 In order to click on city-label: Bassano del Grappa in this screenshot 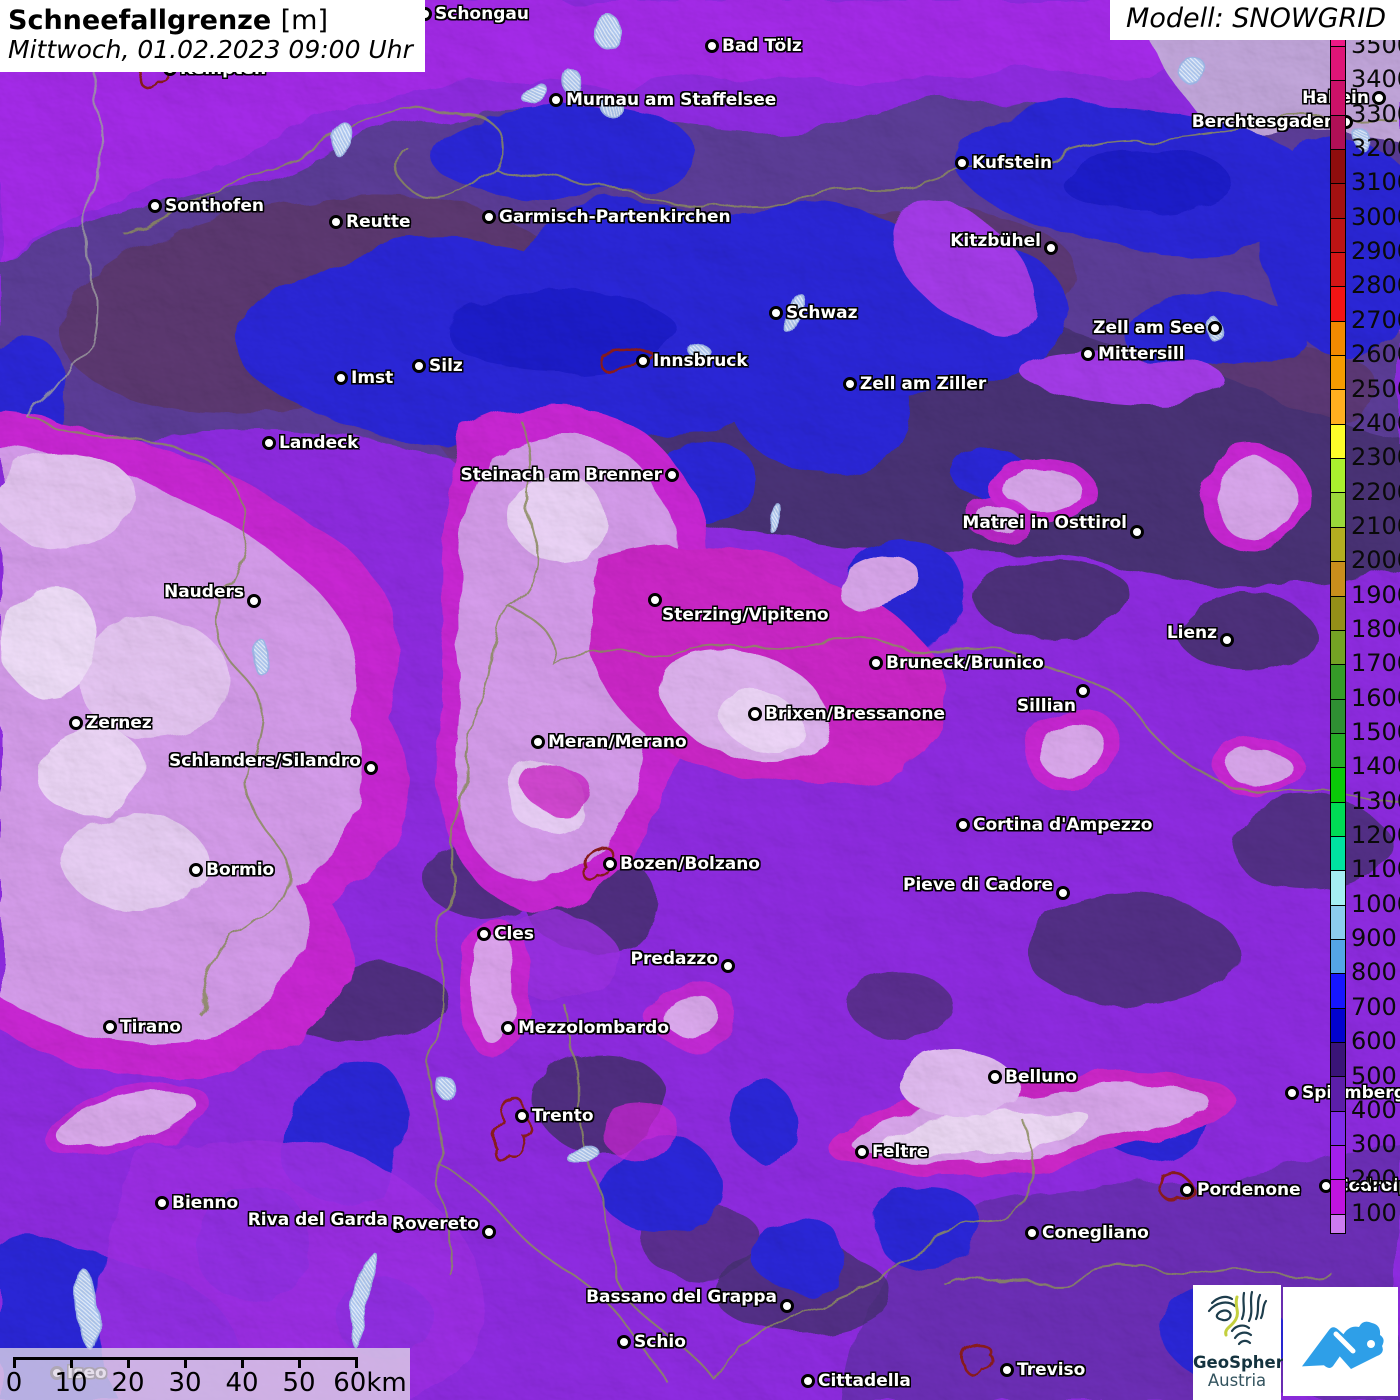, I will do `click(681, 1297)`.